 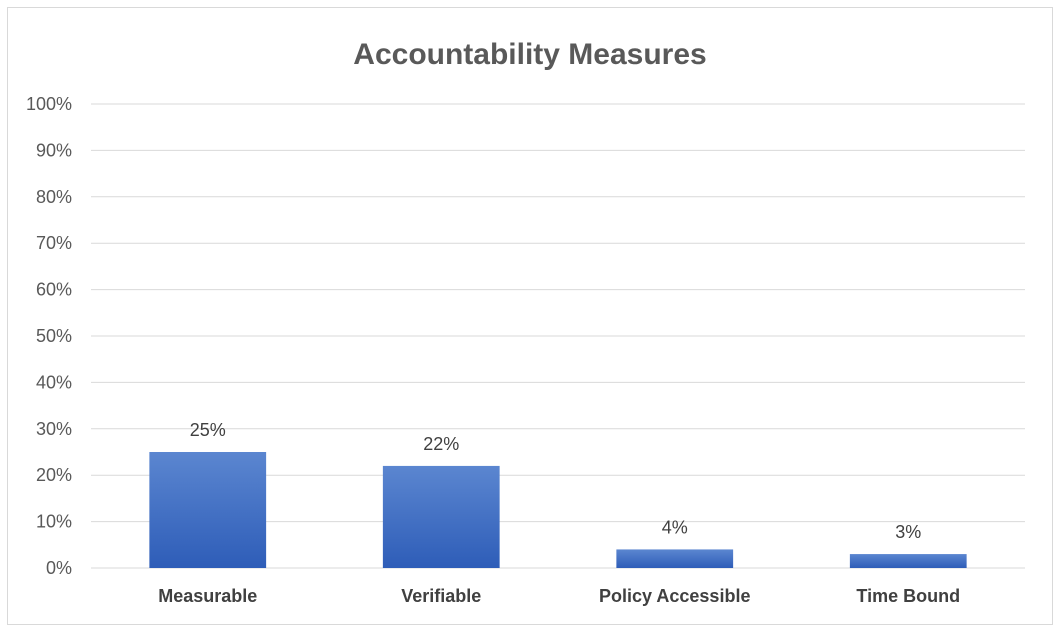 I want to click on y-tick-label: 60%, so click(x=54, y=290).